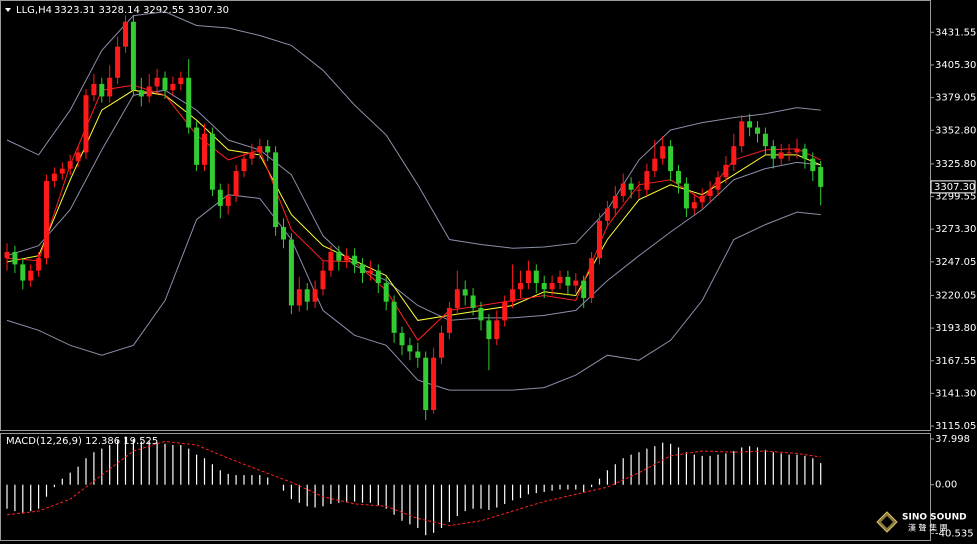  Describe the element at coordinates (141, 10) in the screenshot. I see `quote: 3323.31 3328.14 3292.55 3307.30` at that location.